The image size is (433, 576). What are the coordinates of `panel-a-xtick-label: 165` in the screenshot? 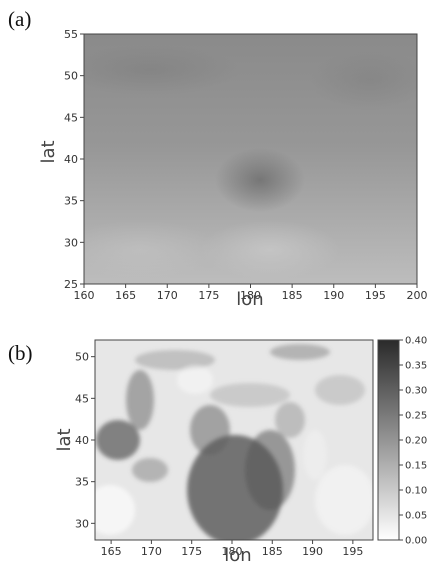 It's located at (125, 295).